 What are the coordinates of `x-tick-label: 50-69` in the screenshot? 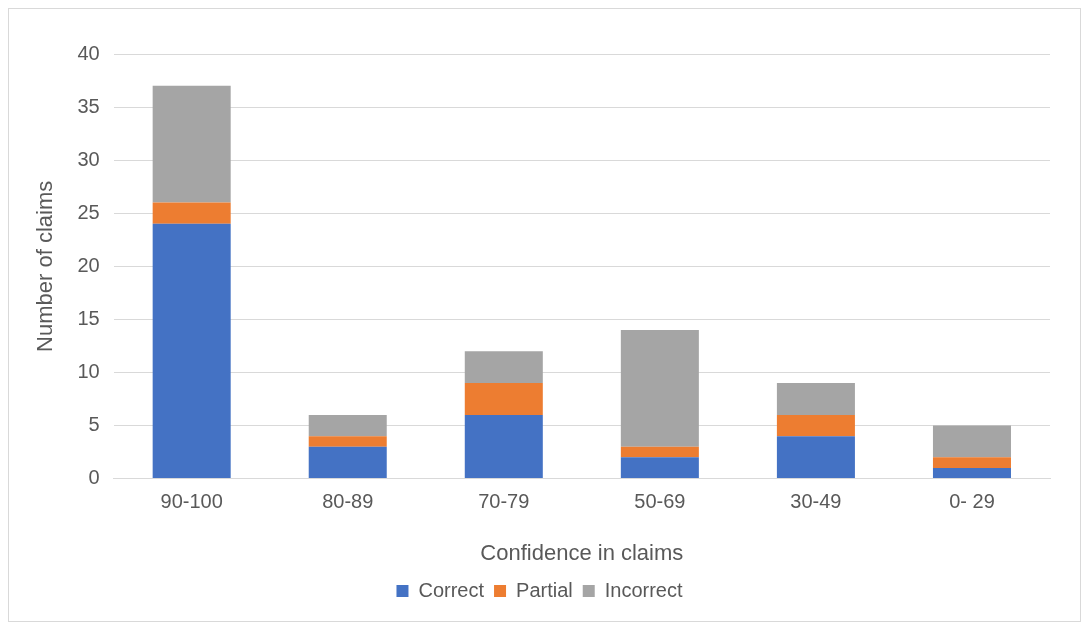 It's located at (660, 501).